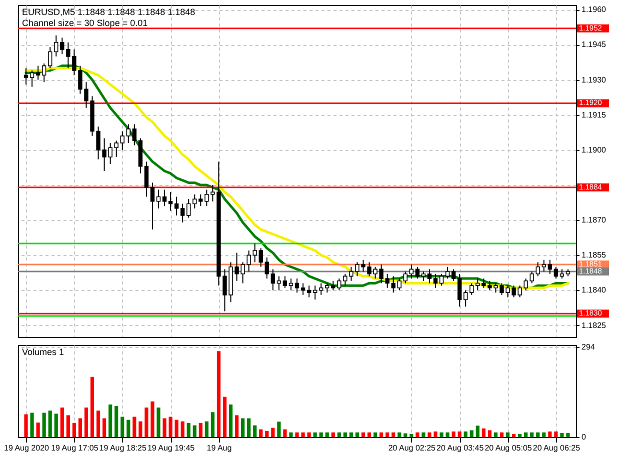 The width and height of the screenshot is (620, 465). I want to click on x-tick-label: 20 Aug 02:25, so click(412, 448).